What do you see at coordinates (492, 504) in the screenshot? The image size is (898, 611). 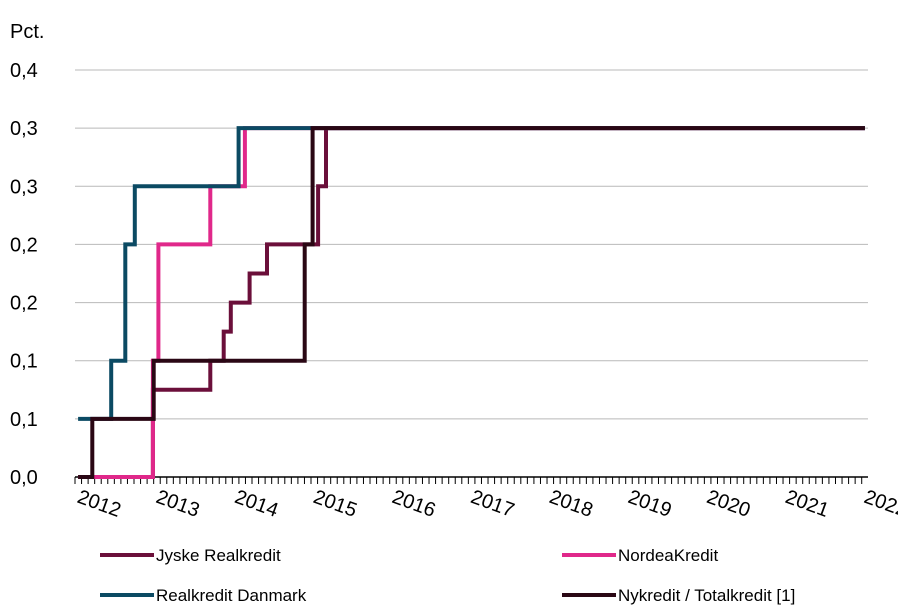 I see `x-tick-label: 2017` at bounding box center [492, 504].